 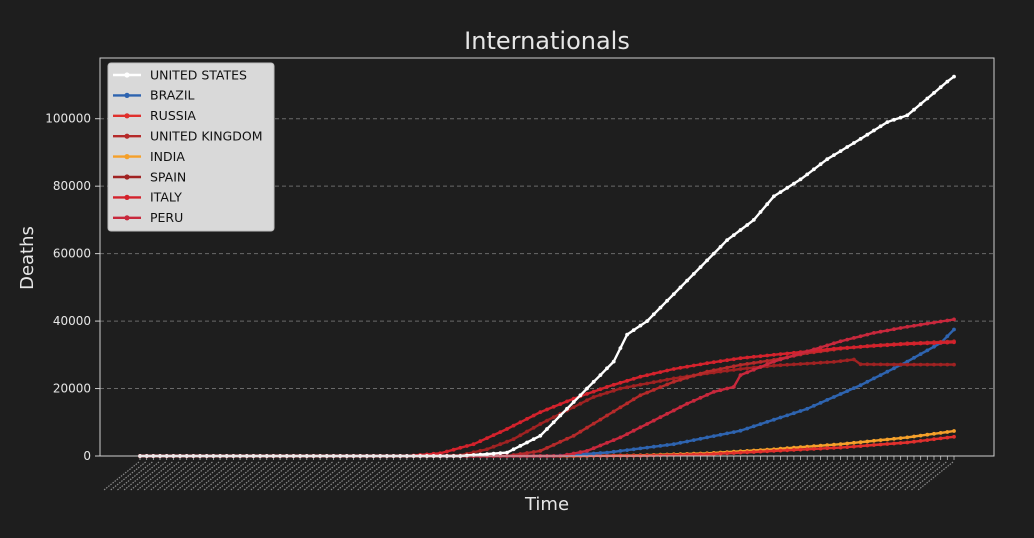 I want to click on legend-item: PERU, so click(x=148, y=217).